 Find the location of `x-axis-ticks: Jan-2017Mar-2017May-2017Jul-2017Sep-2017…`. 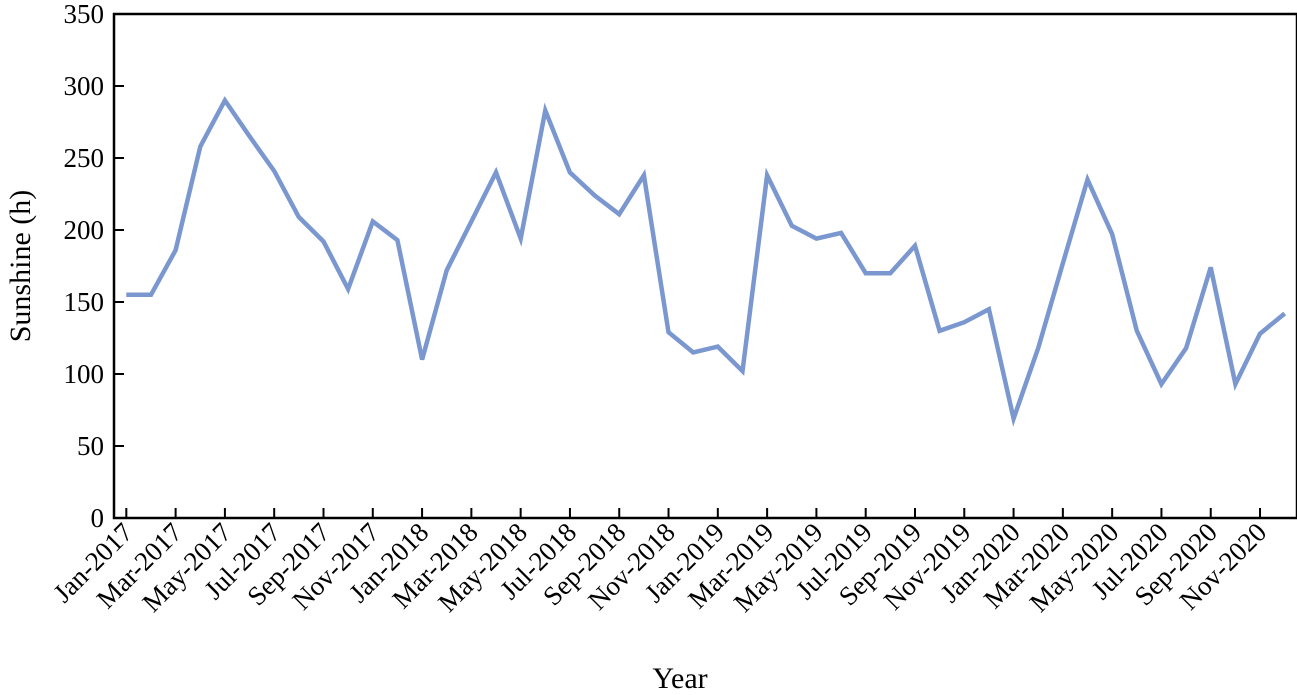

x-axis-ticks: Jan-2017Mar-2017May-2017Jul-2017Sep-2017… is located at coordinates (659, 563).